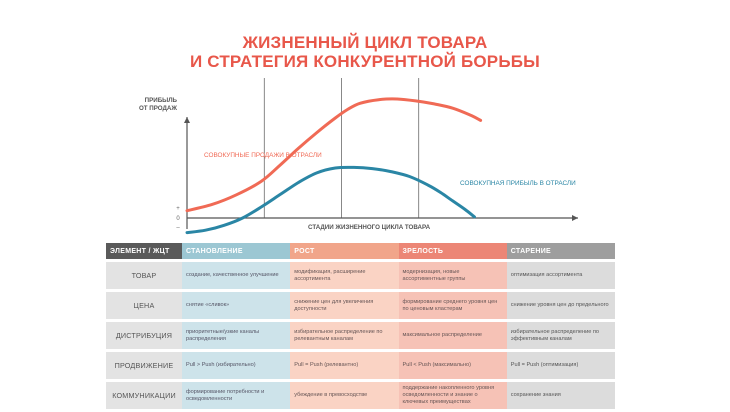  What do you see at coordinates (330, 200) in the screenshot?
I see `profit-curve` at bounding box center [330, 200].